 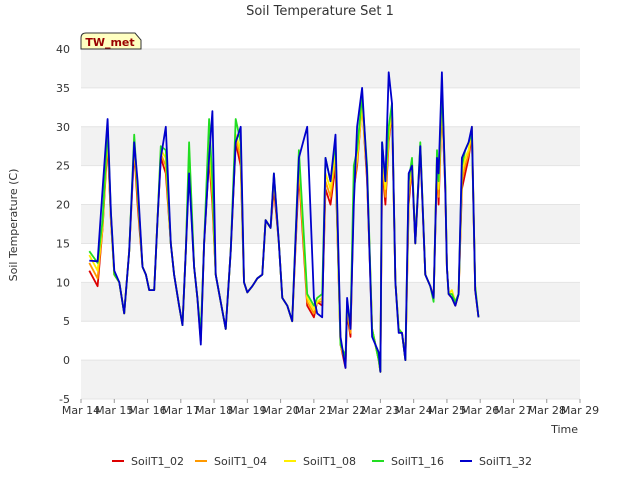 What do you see at coordinates (240, 461) in the screenshot?
I see `legend-label: SoilT1_04` at bounding box center [240, 461].